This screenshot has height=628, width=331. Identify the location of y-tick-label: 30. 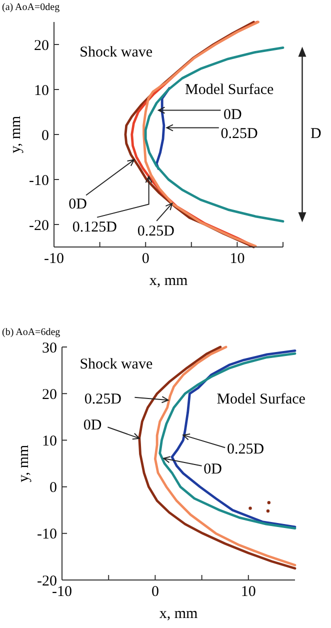
(49, 348).